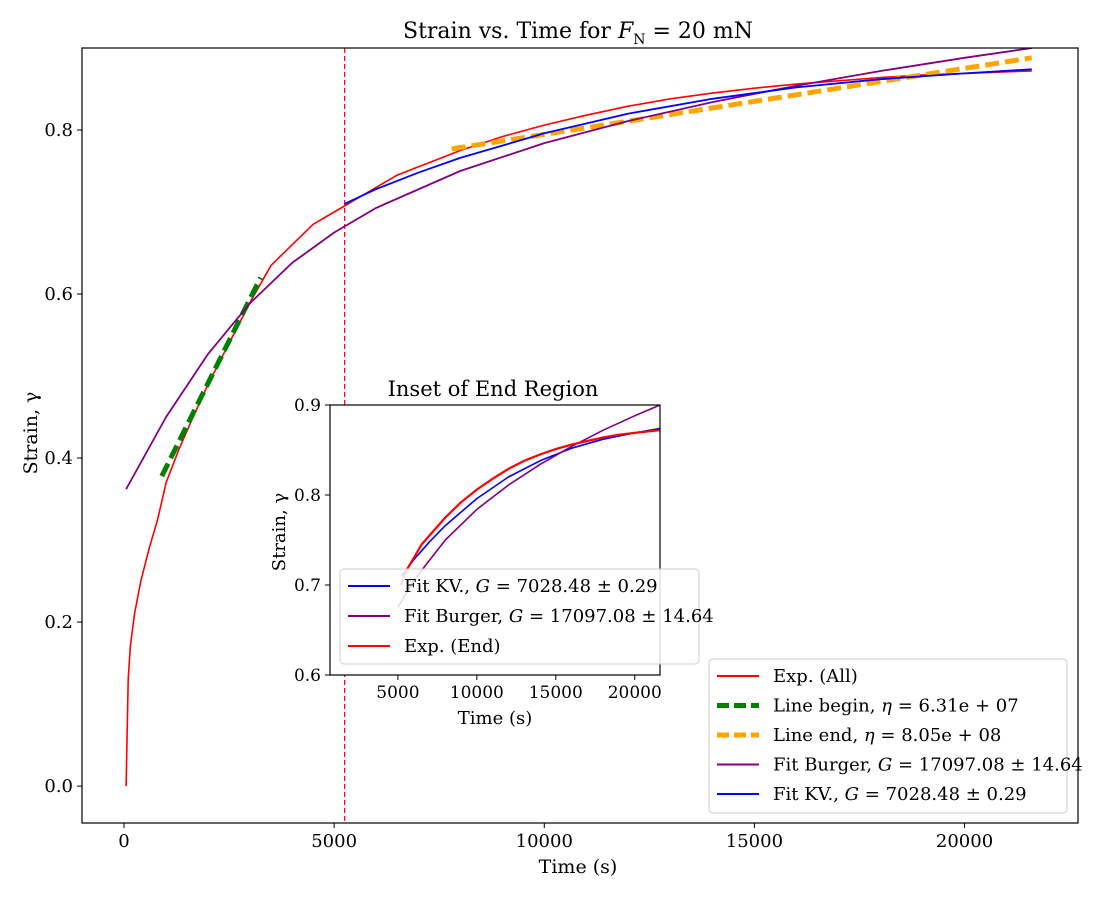 This screenshot has height=900, width=1100. What do you see at coordinates (307, 406) in the screenshot?
I see `inset-y-tick-label: 0.9` at bounding box center [307, 406].